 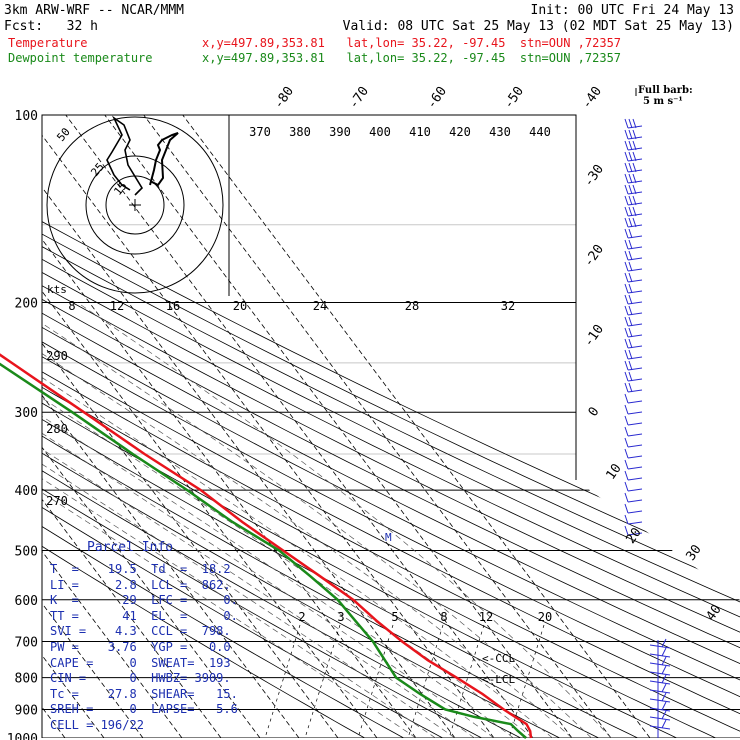 I want to click on wind-speed-label: 20, so click(x=240, y=306).